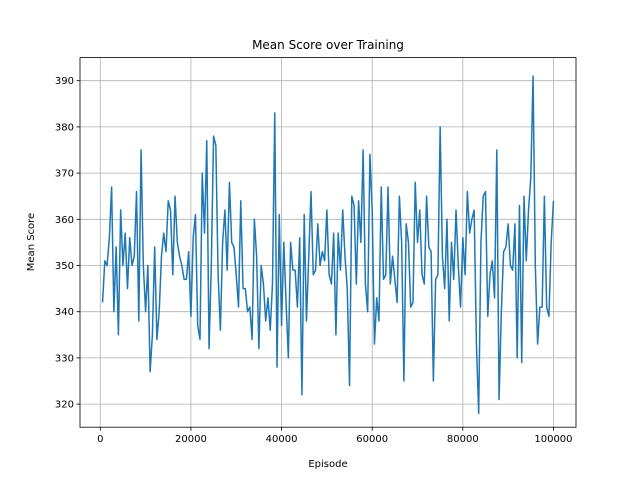 This screenshot has height=480, width=640. I want to click on y-tick-label: 390, so click(64, 81).